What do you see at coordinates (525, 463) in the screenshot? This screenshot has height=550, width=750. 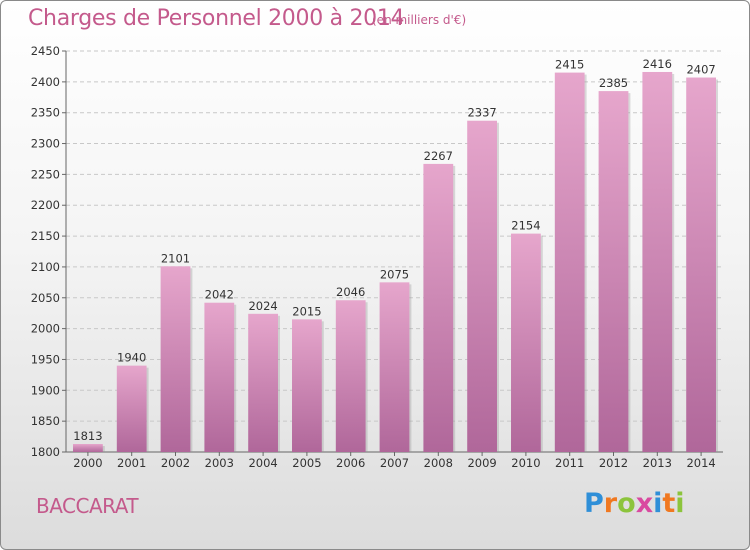 I see `x-tick-label: 2010` at bounding box center [525, 463].